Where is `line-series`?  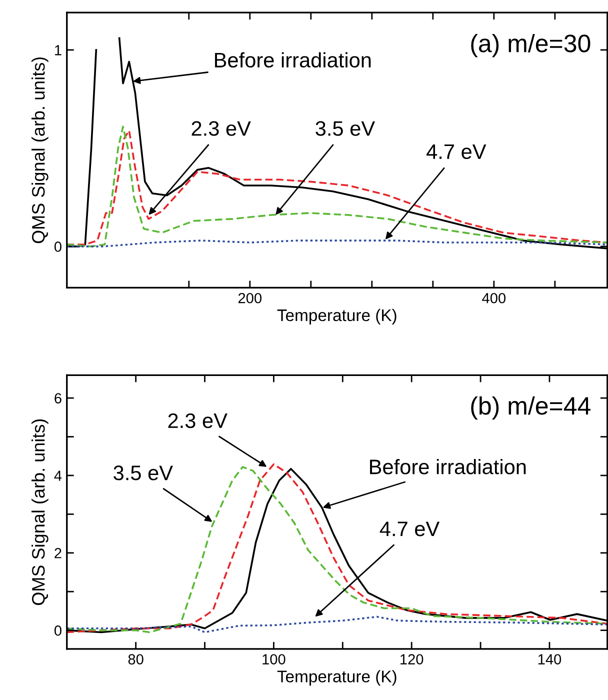
line-series is located at coordinates (337, 625).